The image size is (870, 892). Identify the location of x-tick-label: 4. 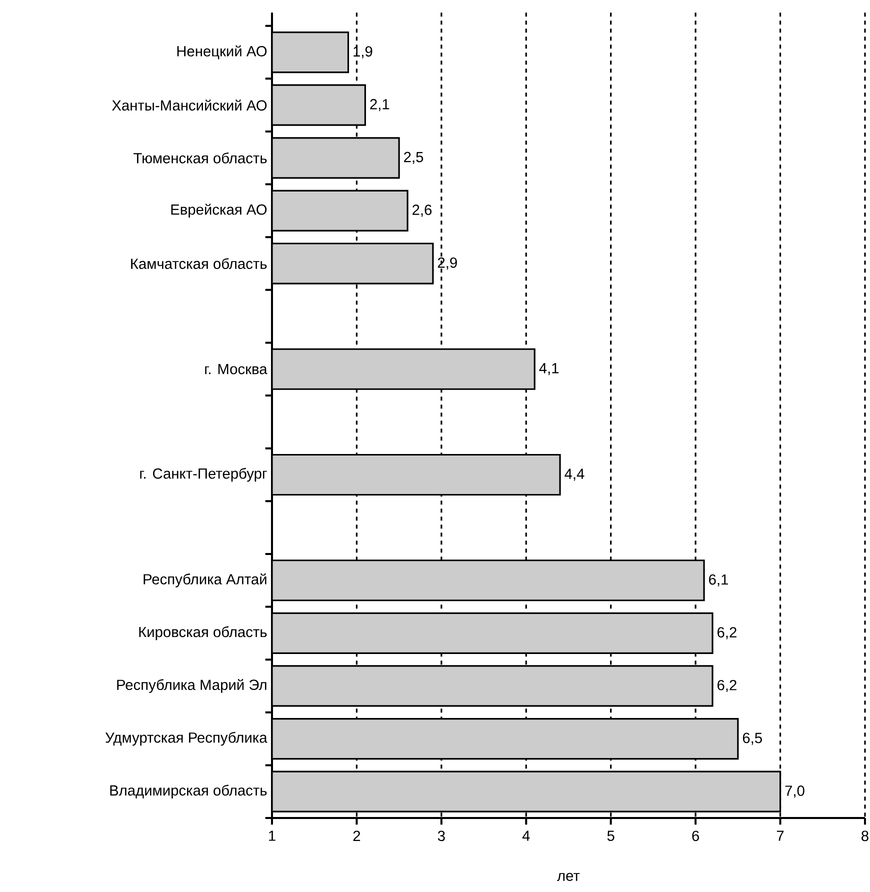
(526, 835).